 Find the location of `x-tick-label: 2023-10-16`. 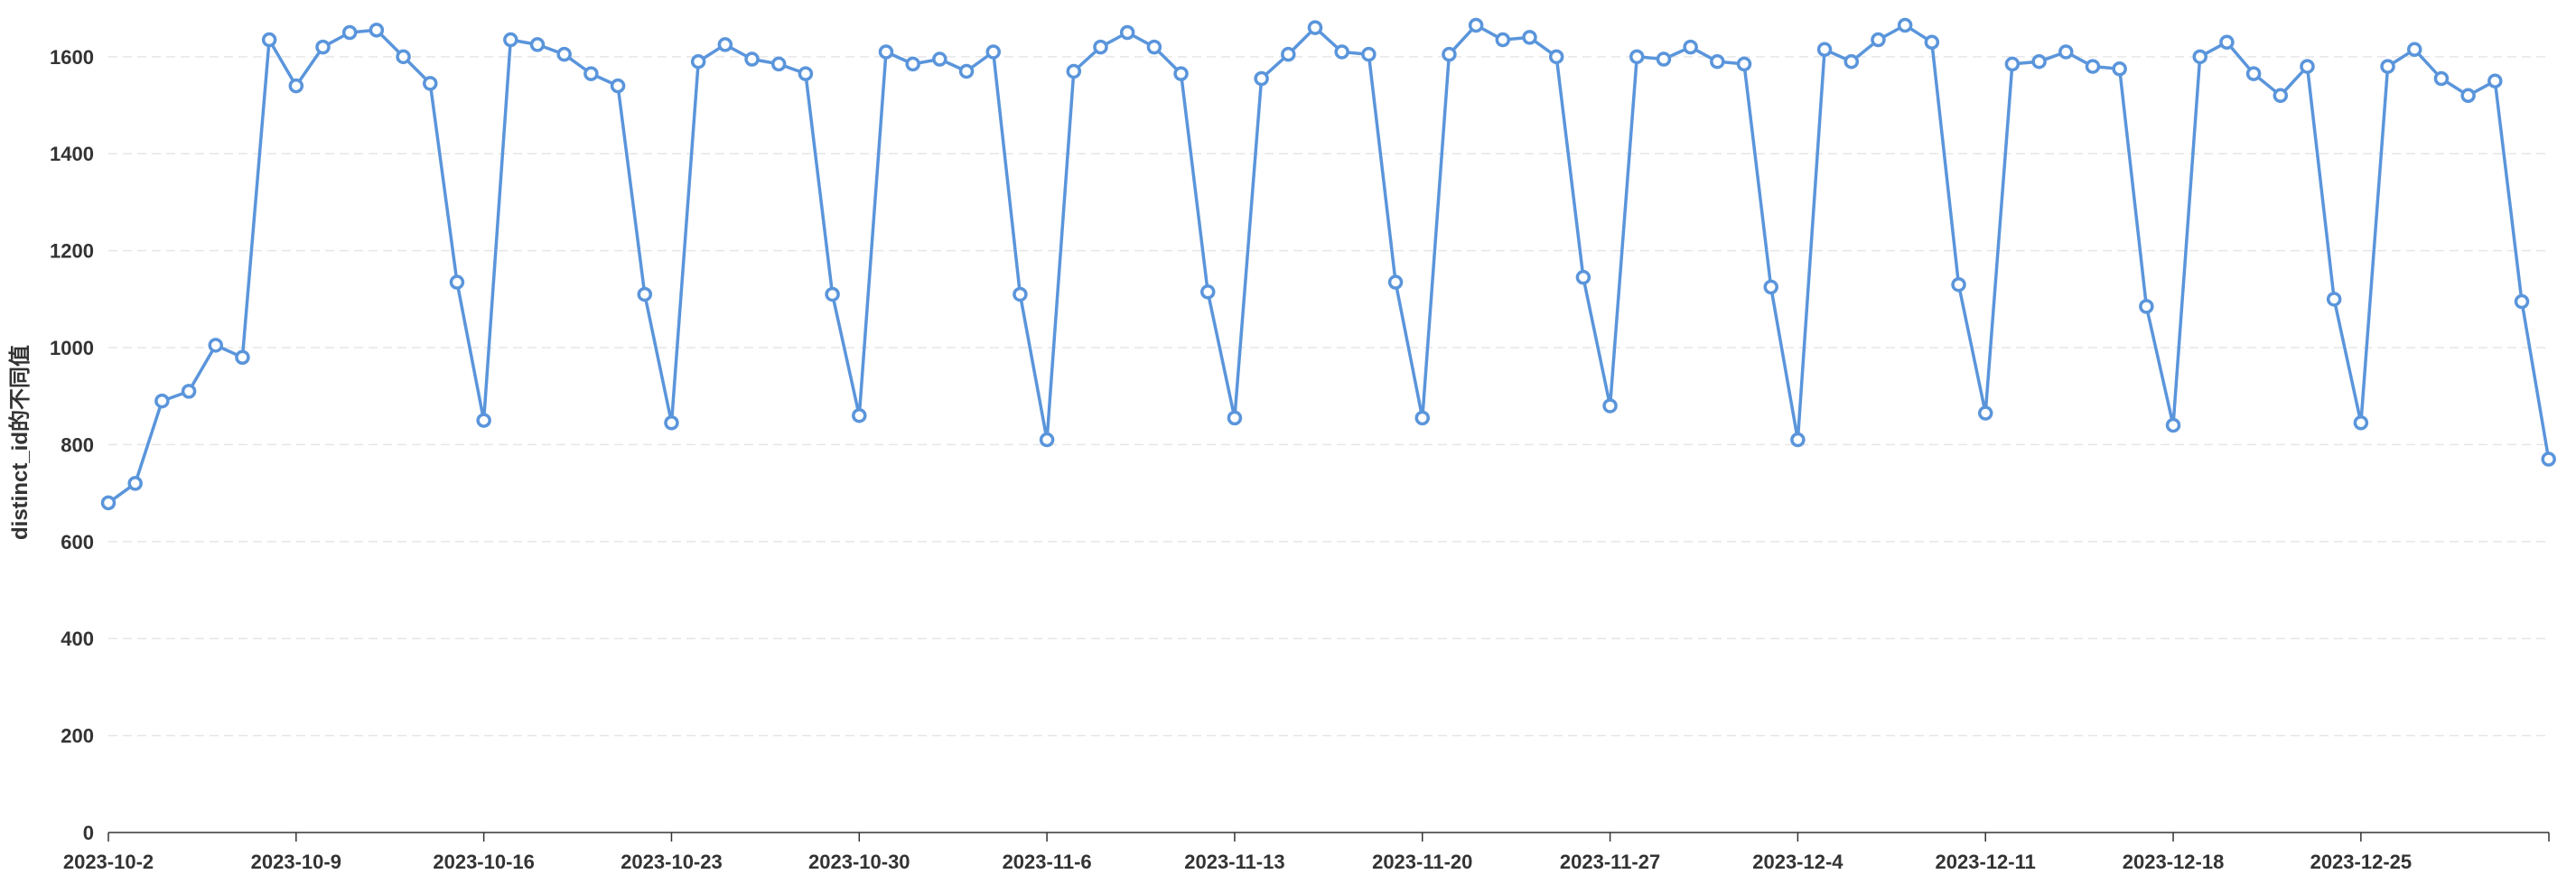

x-tick-label: 2023-10-16 is located at coordinates (484, 862).